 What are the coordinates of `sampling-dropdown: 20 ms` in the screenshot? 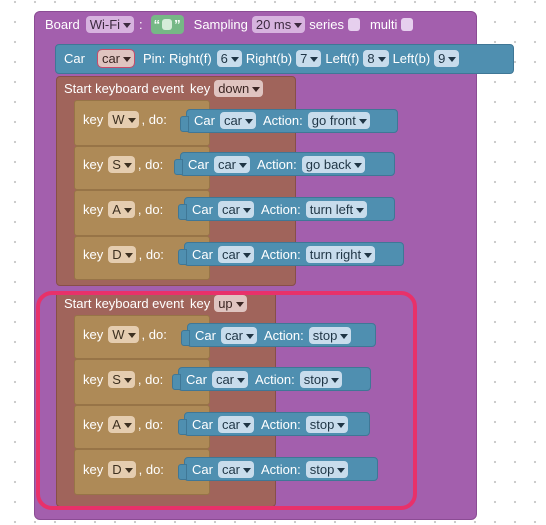 It's located at (278, 24).